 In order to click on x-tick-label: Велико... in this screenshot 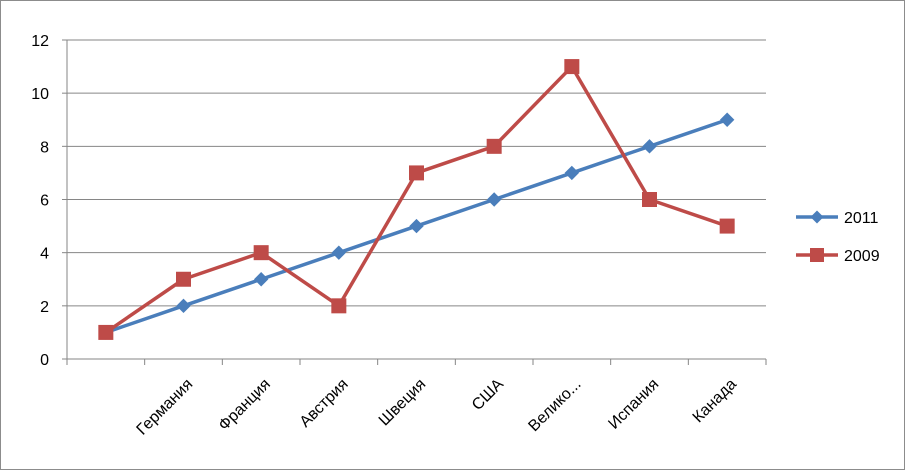, I will do `click(554, 405)`.